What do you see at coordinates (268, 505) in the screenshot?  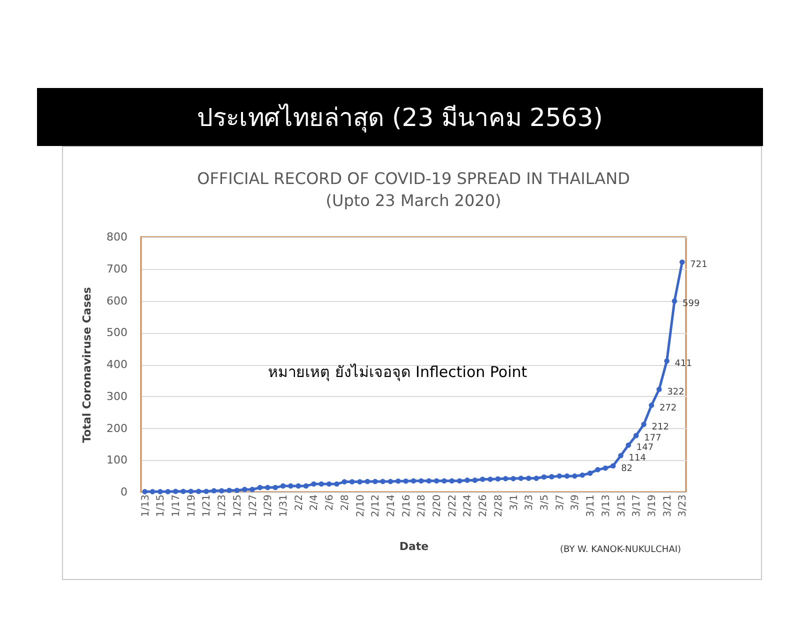 I see `x-tick-label: 1/29` at bounding box center [268, 505].